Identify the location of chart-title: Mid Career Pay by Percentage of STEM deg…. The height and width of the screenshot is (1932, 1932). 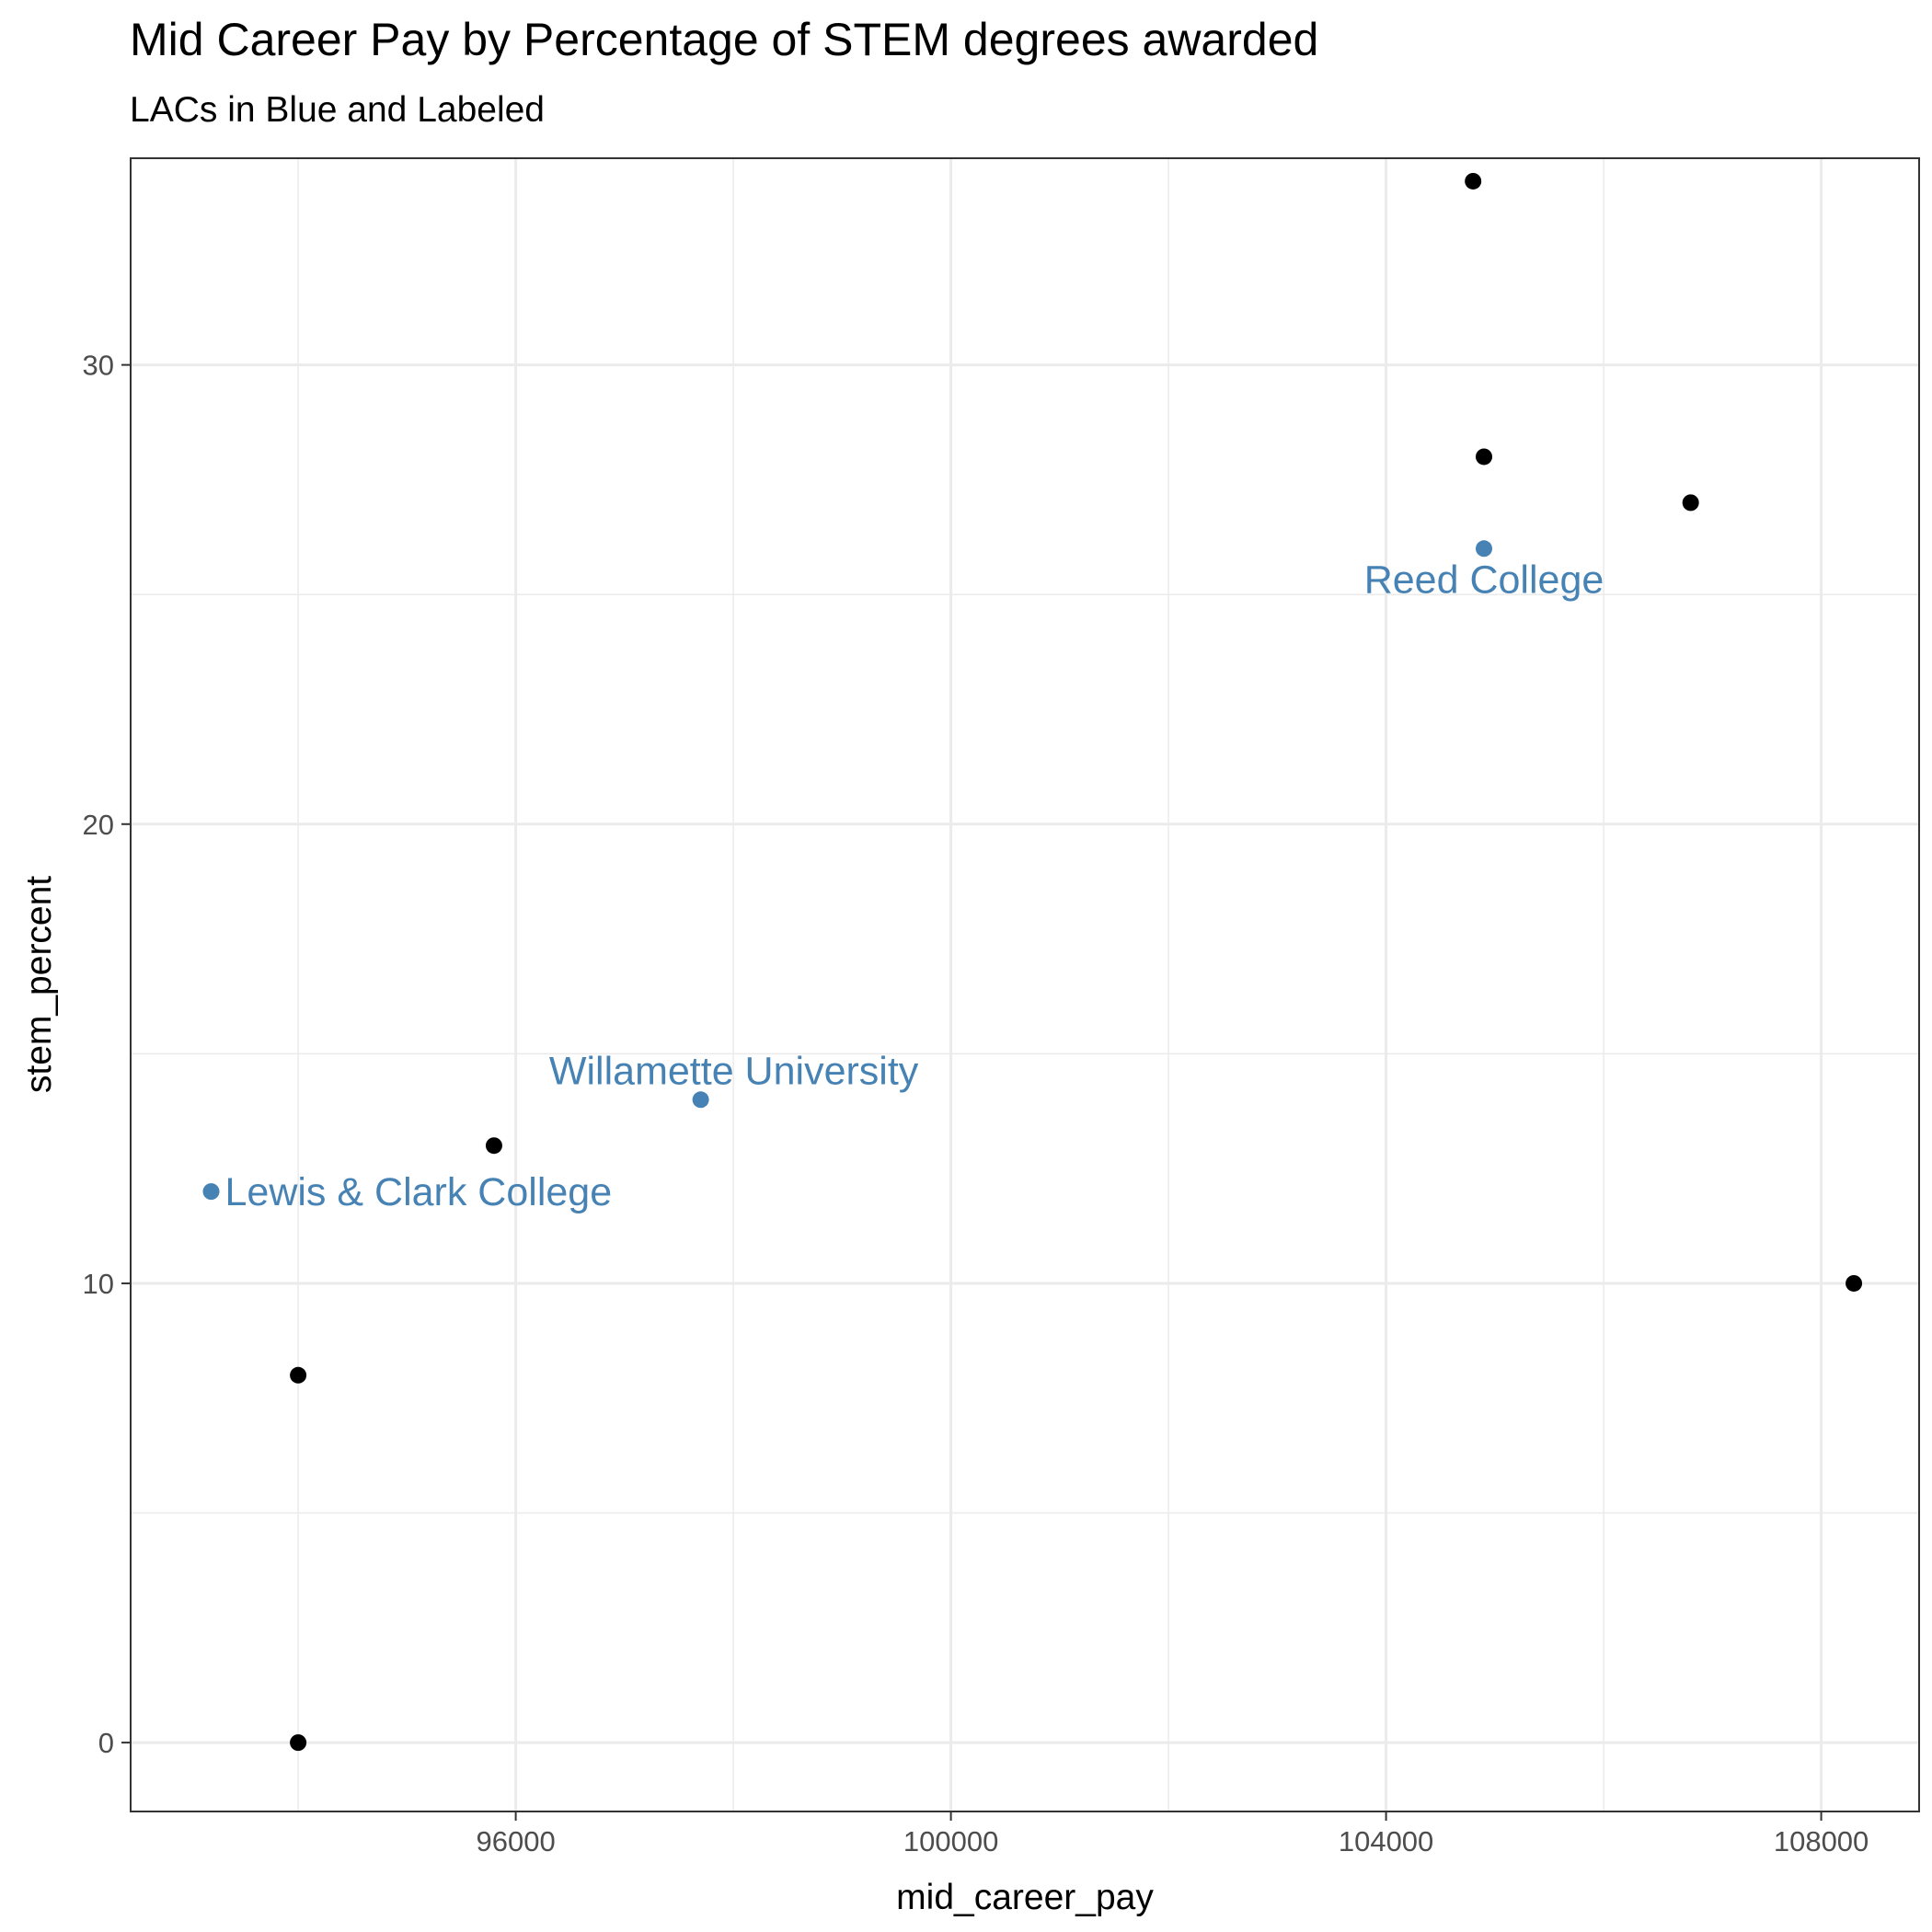
(724, 39).